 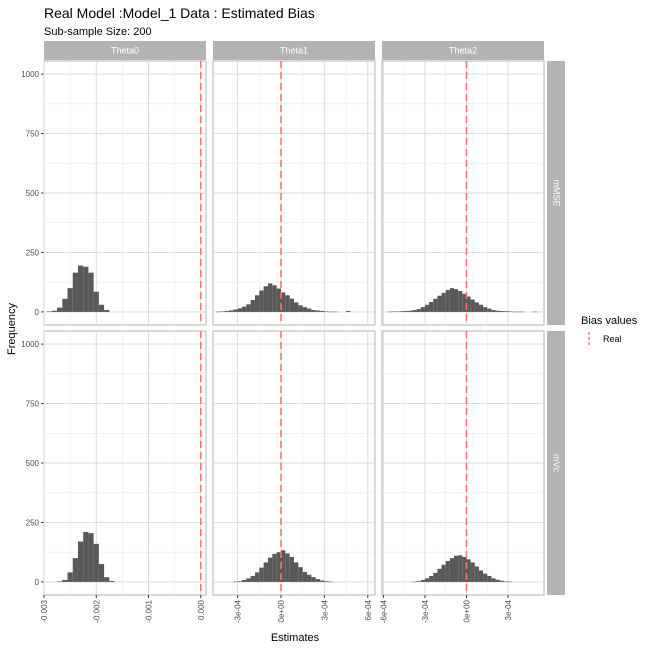 What do you see at coordinates (609, 321) in the screenshot?
I see `legend-title: Bias values` at bounding box center [609, 321].